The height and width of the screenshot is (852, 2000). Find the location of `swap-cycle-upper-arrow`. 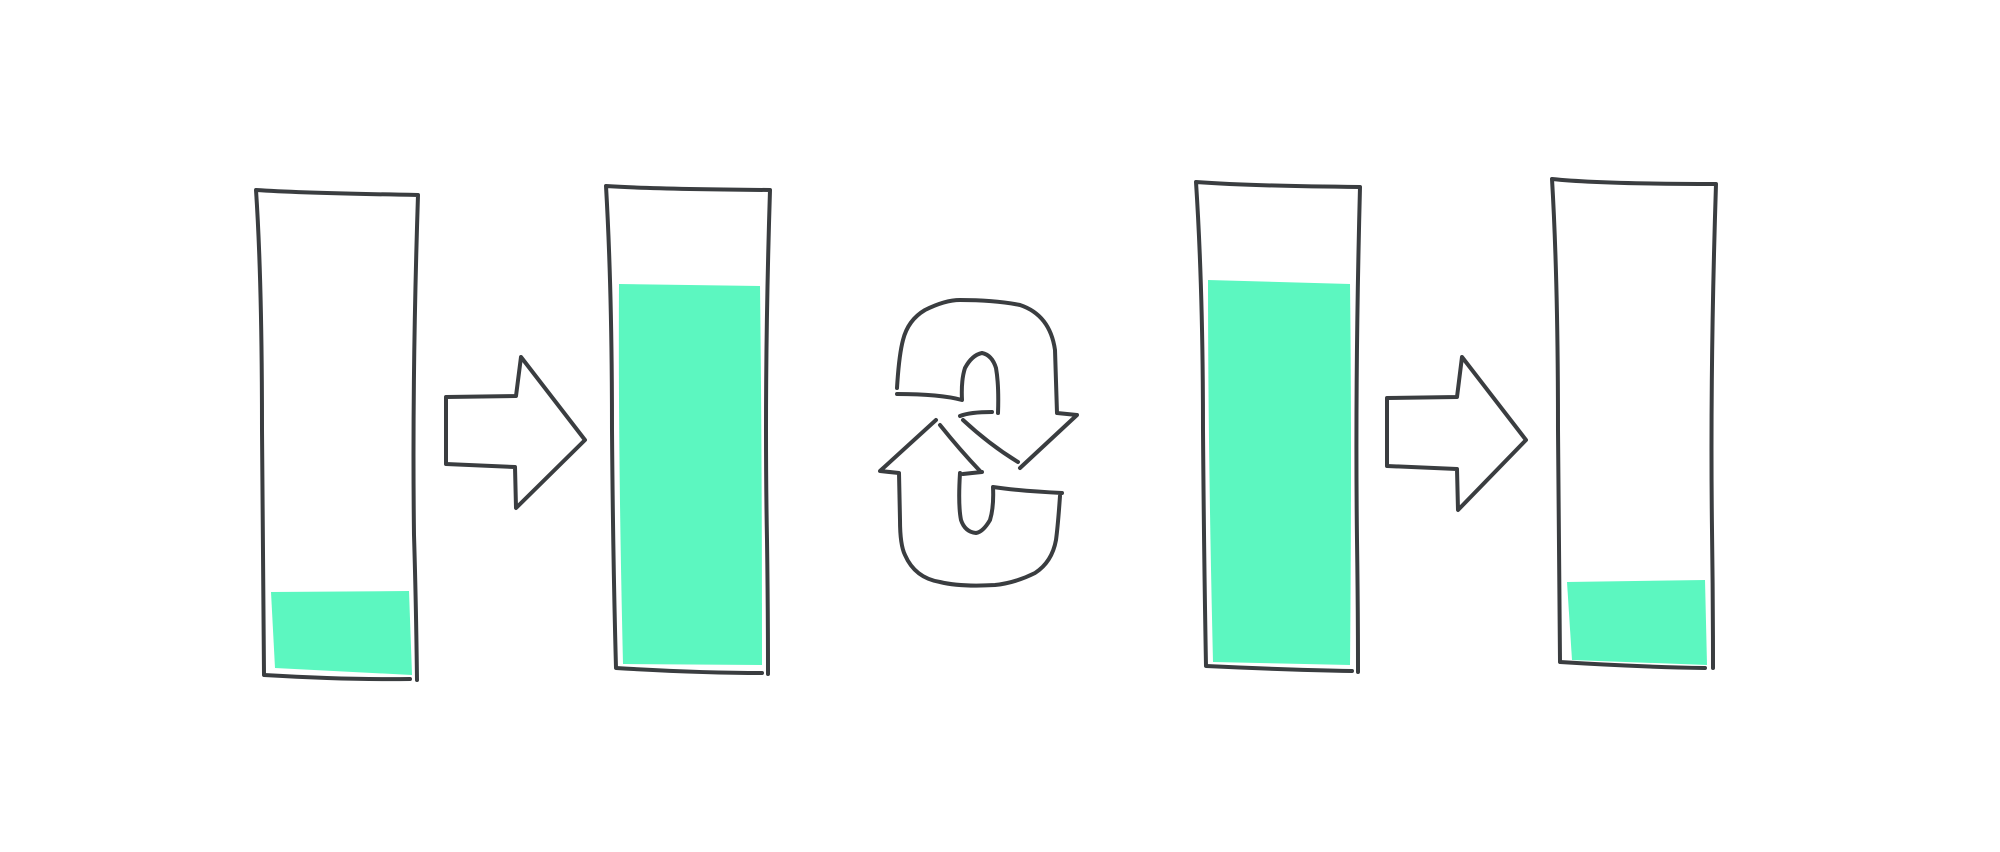

swap-cycle-upper-arrow is located at coordinates (987, 384).